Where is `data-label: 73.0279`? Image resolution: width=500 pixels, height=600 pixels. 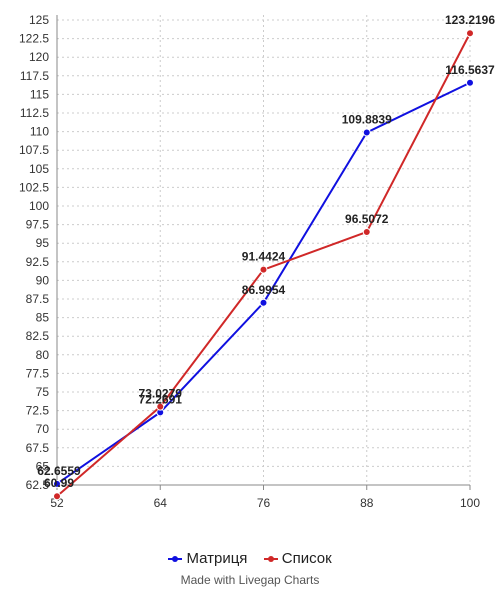
data-label: 73.0279 is located at coordinates (161, 394).